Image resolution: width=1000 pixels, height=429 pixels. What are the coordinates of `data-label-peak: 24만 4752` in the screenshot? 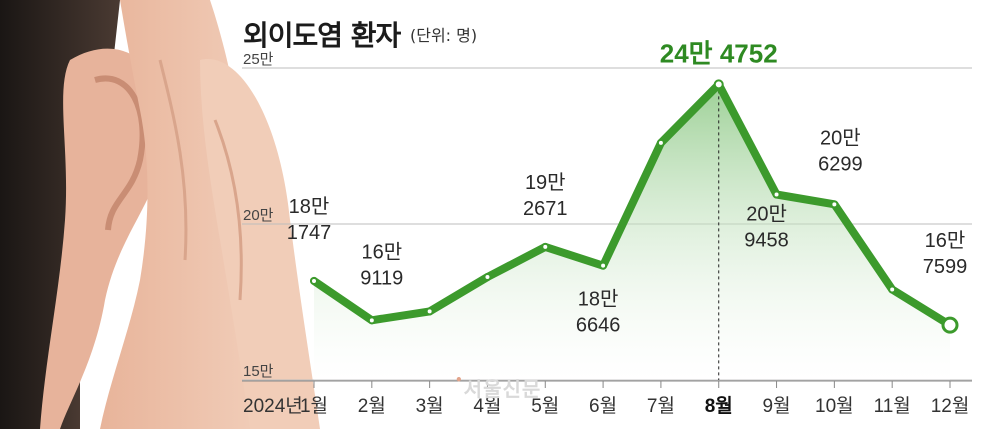 It's located at (719, 53).